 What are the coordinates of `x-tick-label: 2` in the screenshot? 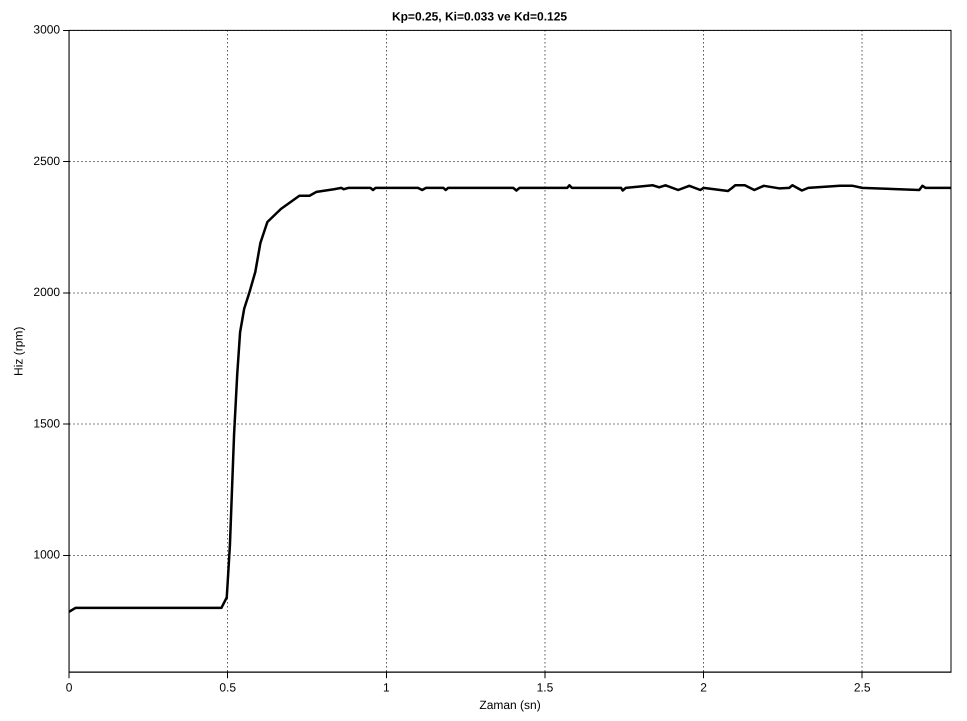 It's located at (704, 687).